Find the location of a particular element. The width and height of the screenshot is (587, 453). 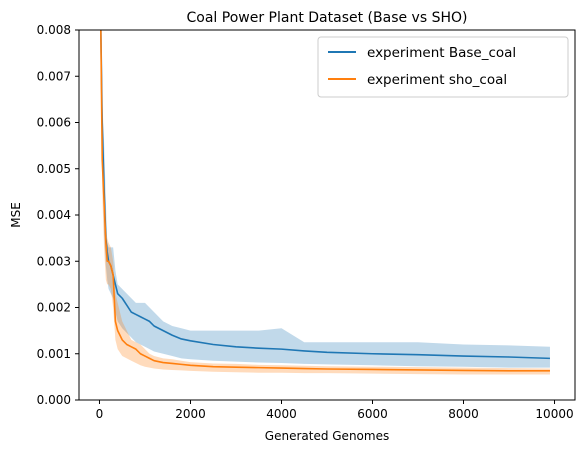

legend-label-sho: experiment sho_coal is located at coordinates (437, 80).